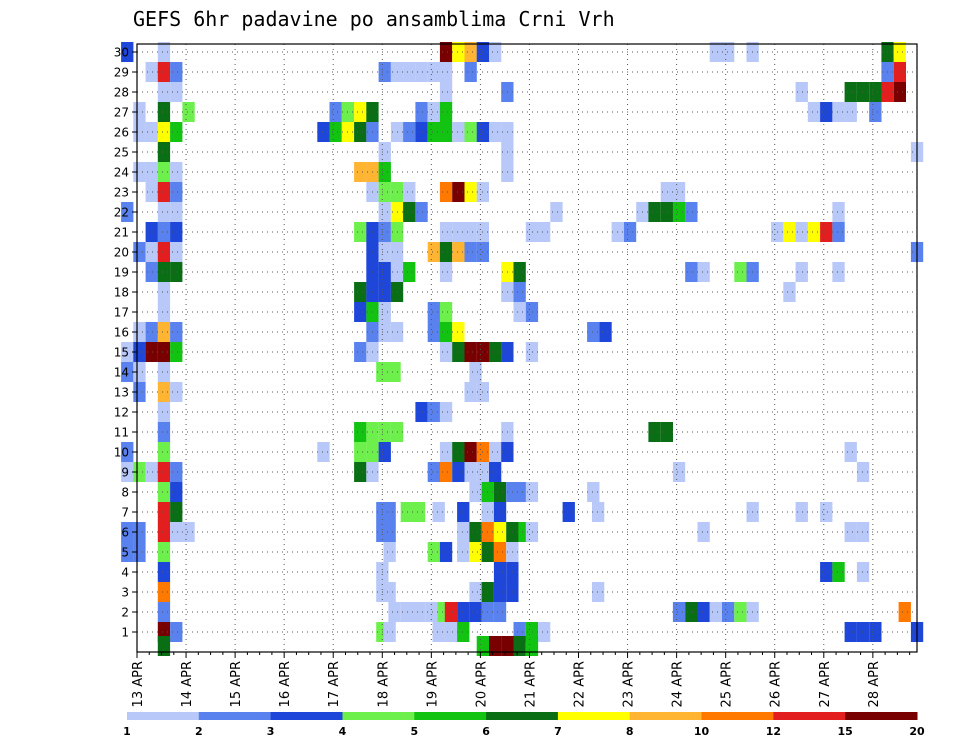 The height and width of the screenshot is (742, 960). I want to click on colorbar-tick-label: 20, so click(917, 731).